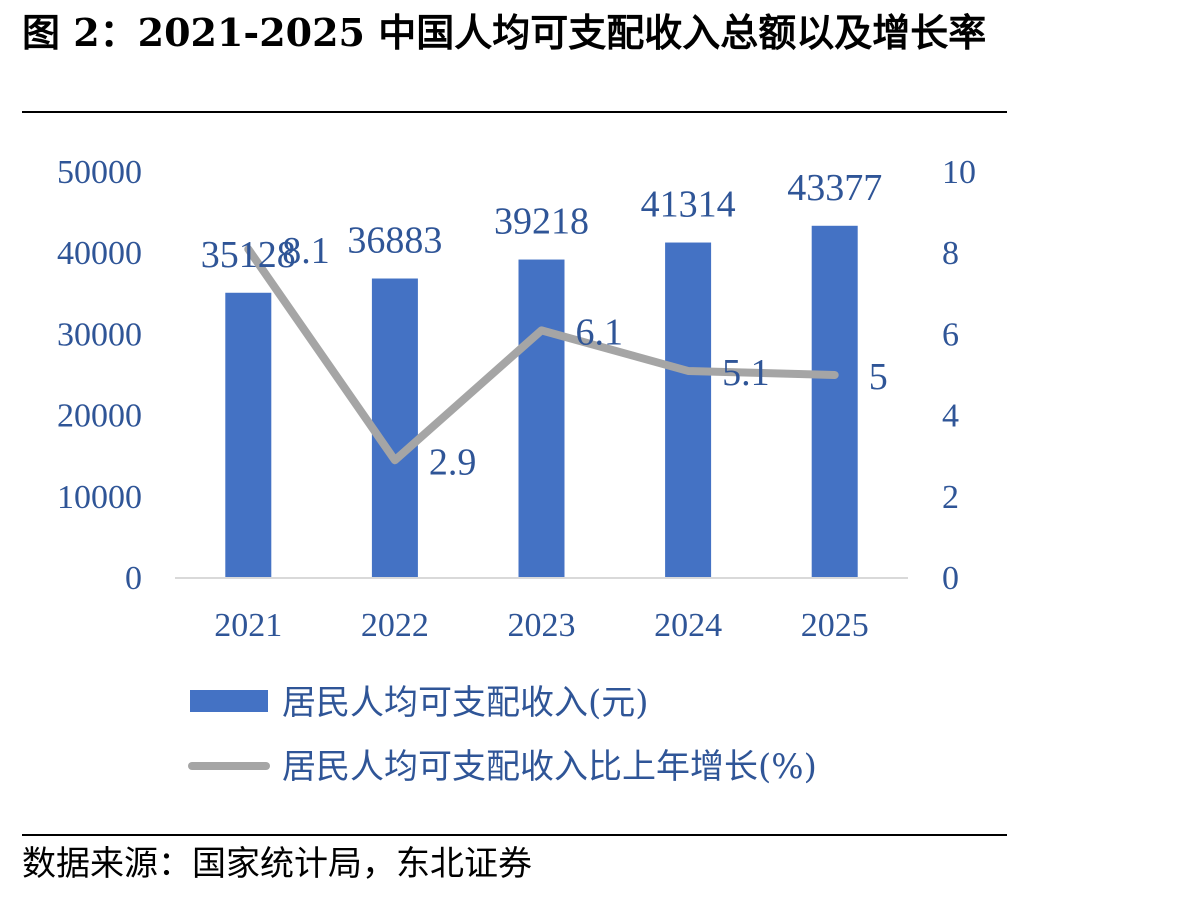  Describe the element at coordinates (688, 625) in the screenshot. I see `x-tick-label: 2024` at that location.